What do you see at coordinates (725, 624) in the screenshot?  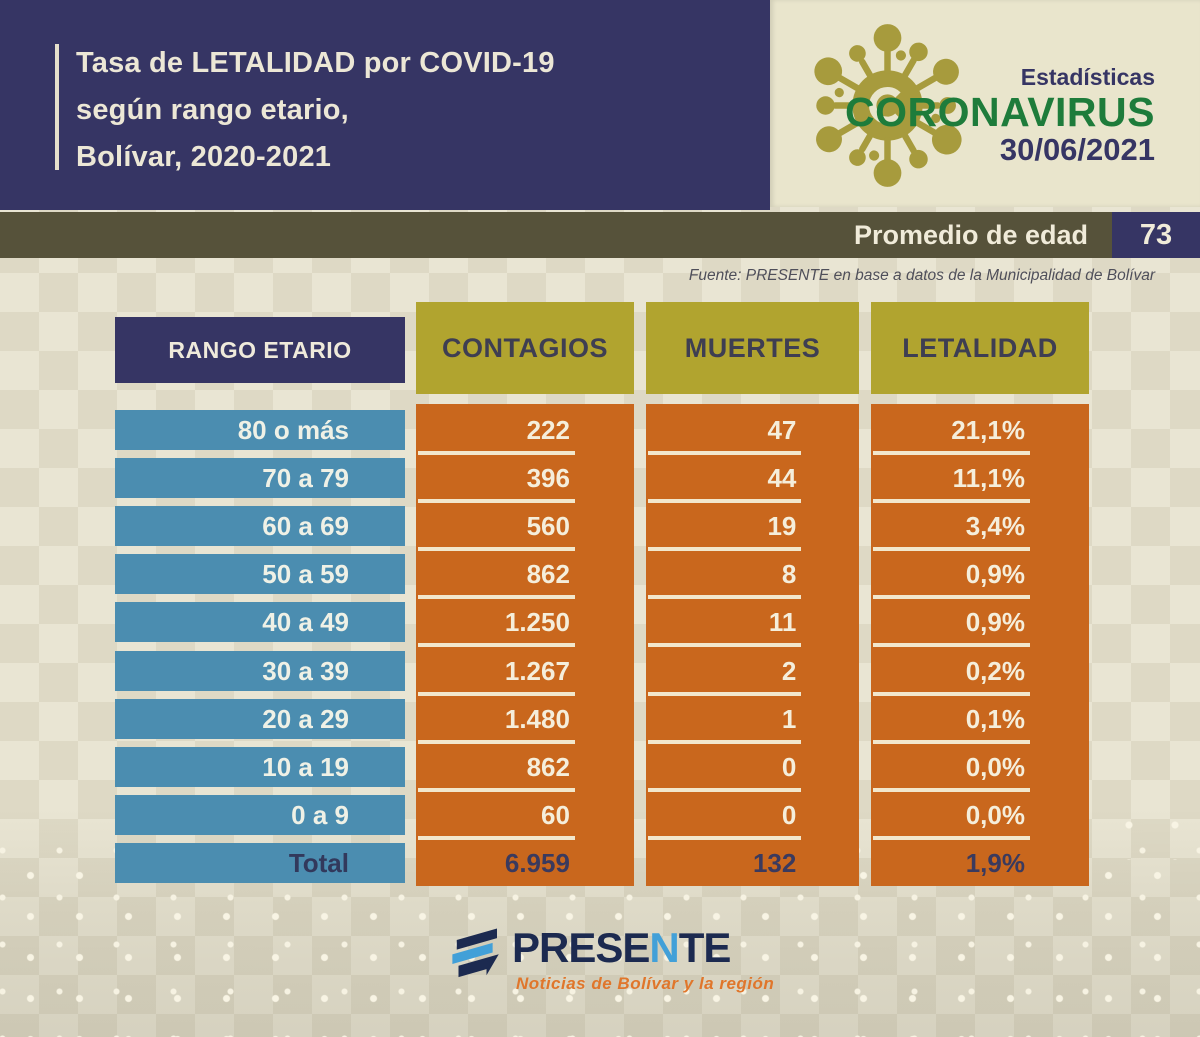 I see `muertes-cell: 11` at bounding box center [725, 624].